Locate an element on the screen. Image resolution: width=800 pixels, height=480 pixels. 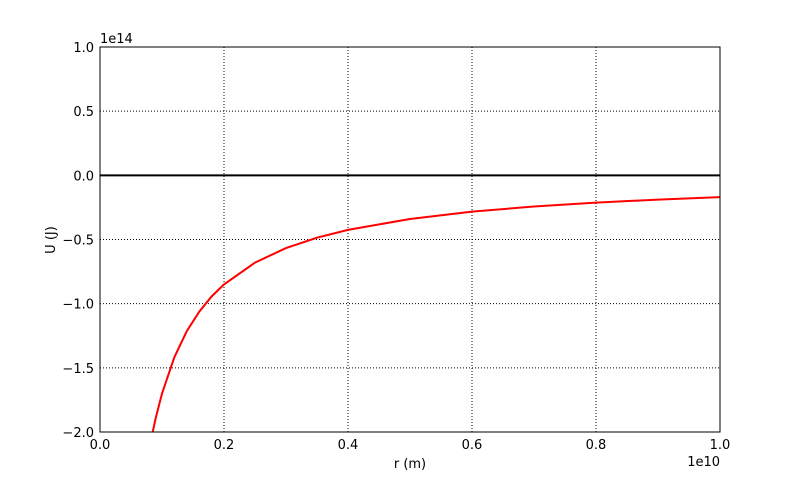
x-axis-label: r (m) is located at coordinates (410, 464).